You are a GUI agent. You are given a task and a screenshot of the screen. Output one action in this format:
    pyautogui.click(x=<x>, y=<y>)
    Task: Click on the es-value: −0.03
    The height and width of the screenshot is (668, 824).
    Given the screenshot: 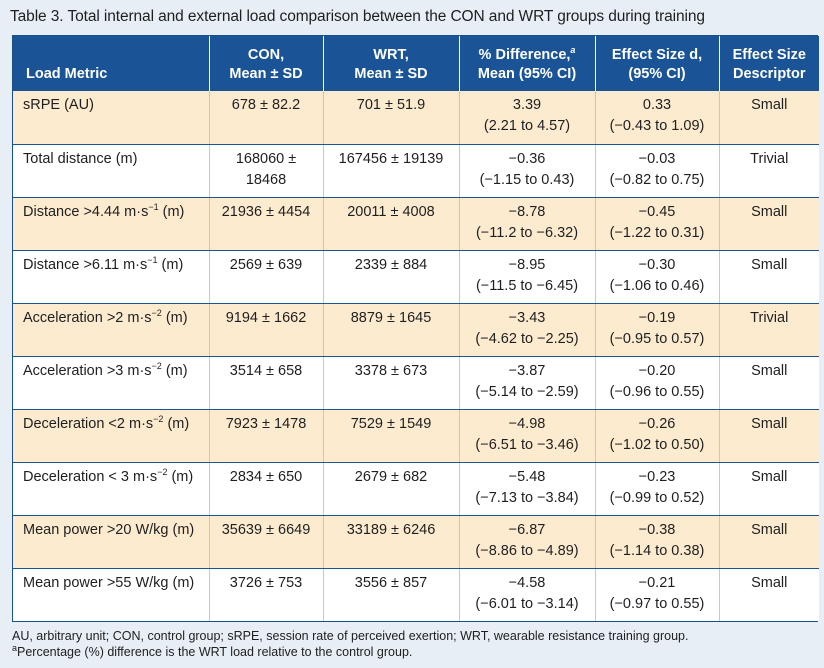 What is the action you would take?
    pyautogui.click(x=657, y=158)
    